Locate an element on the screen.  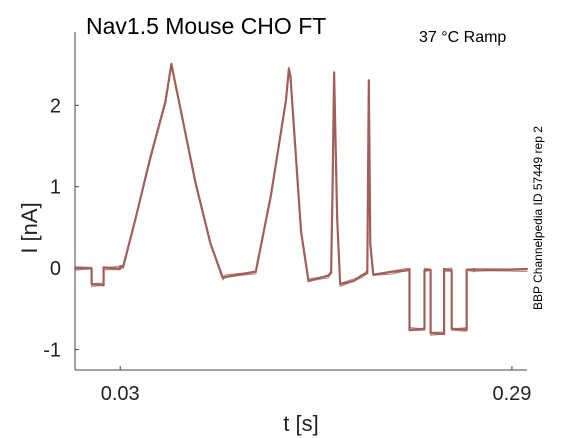
y-tick-label: 0 is located at coordinates (55, 269).